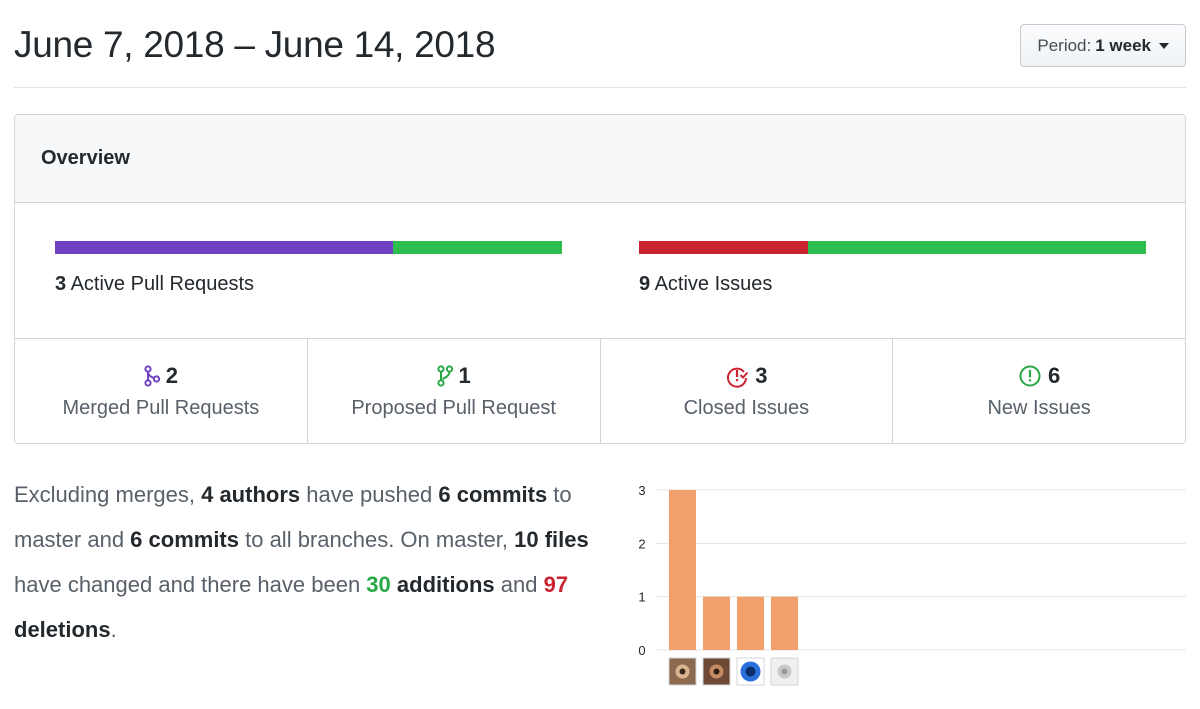  What do you see at coordinates (453, 408) in the screenshot?
I see `proposed-pull-request-label: Proposed Pull Request` at bounding box center [453, 408].